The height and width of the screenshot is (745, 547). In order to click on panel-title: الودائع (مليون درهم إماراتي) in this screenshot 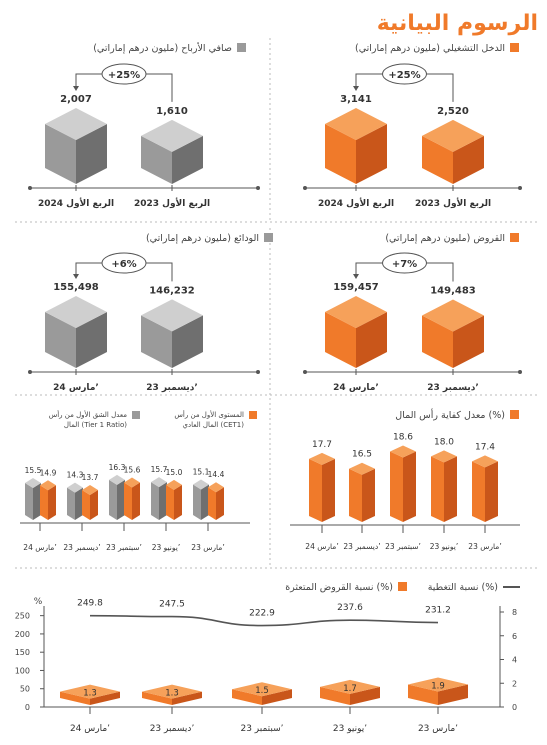, I will do `click(202, 238)`.